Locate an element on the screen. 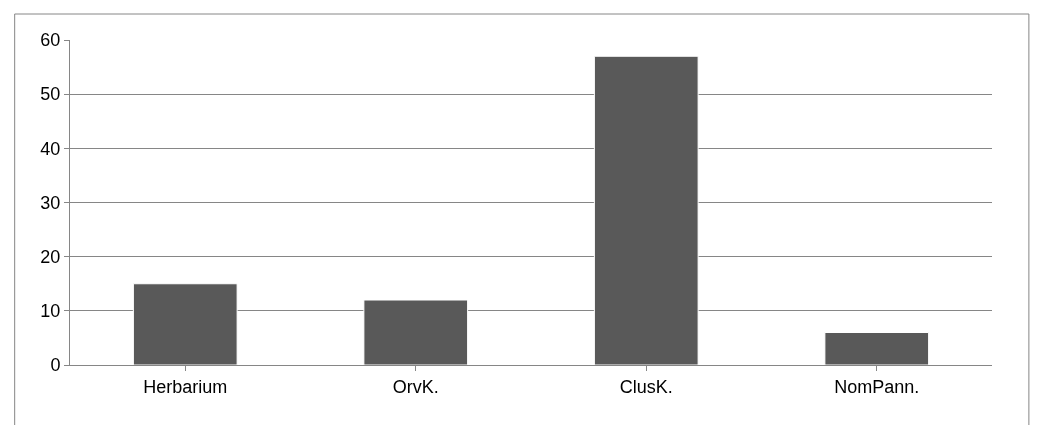 The width and height of the screenshot is (1052, 425). x-tick-label: ClusK. is located at coordinates (646, 386).